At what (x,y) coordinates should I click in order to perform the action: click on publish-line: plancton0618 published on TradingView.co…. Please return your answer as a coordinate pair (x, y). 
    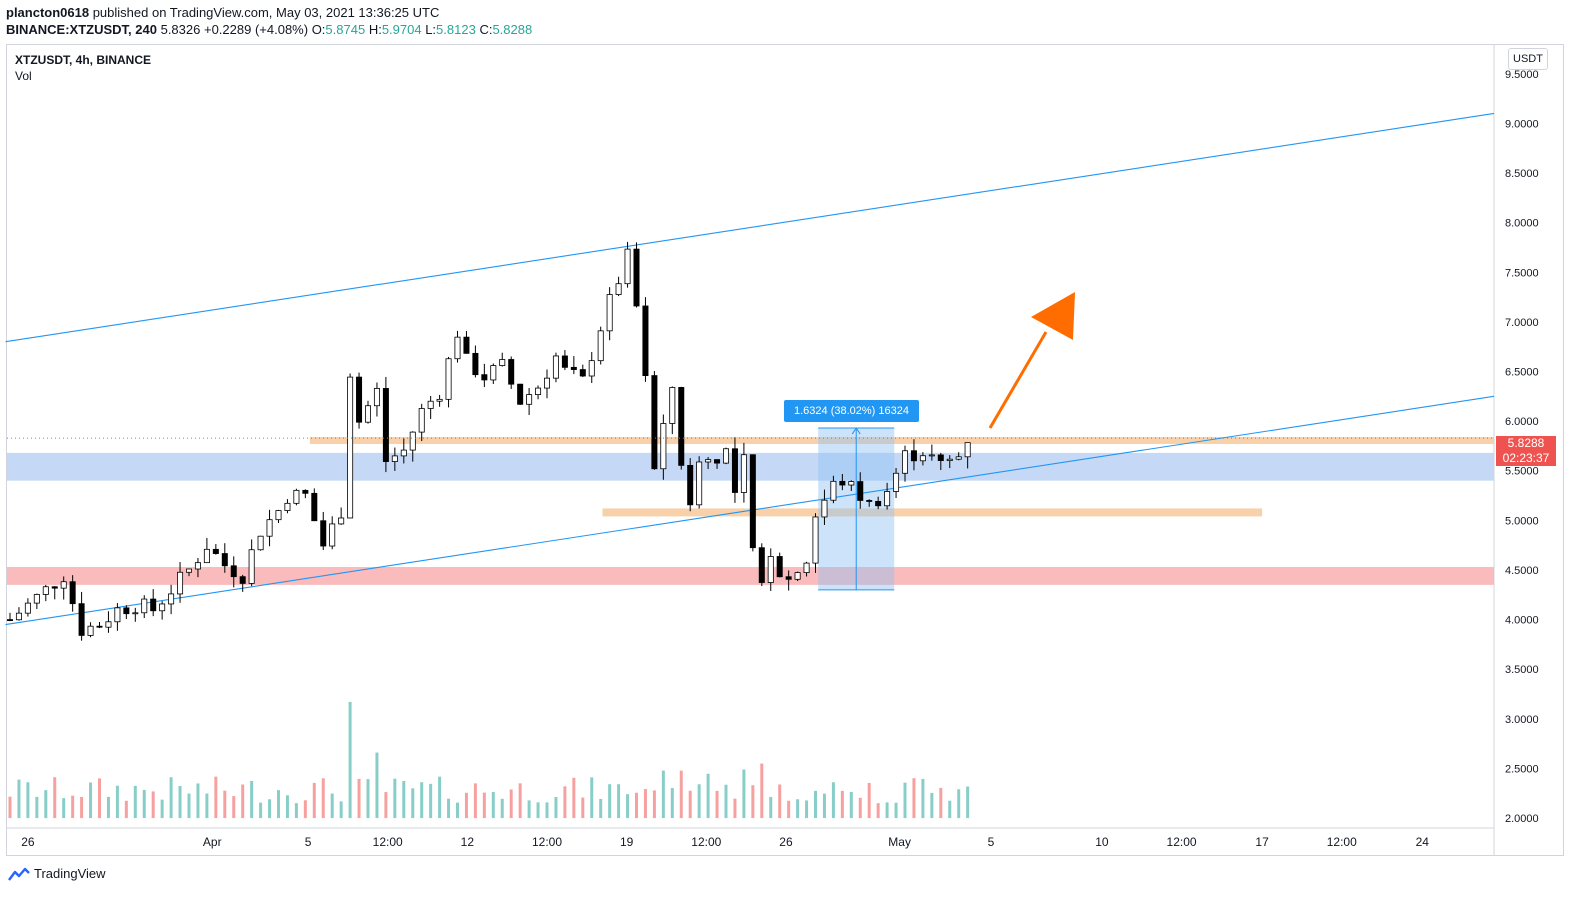
    Looking at the image, I should click on (269, 12).